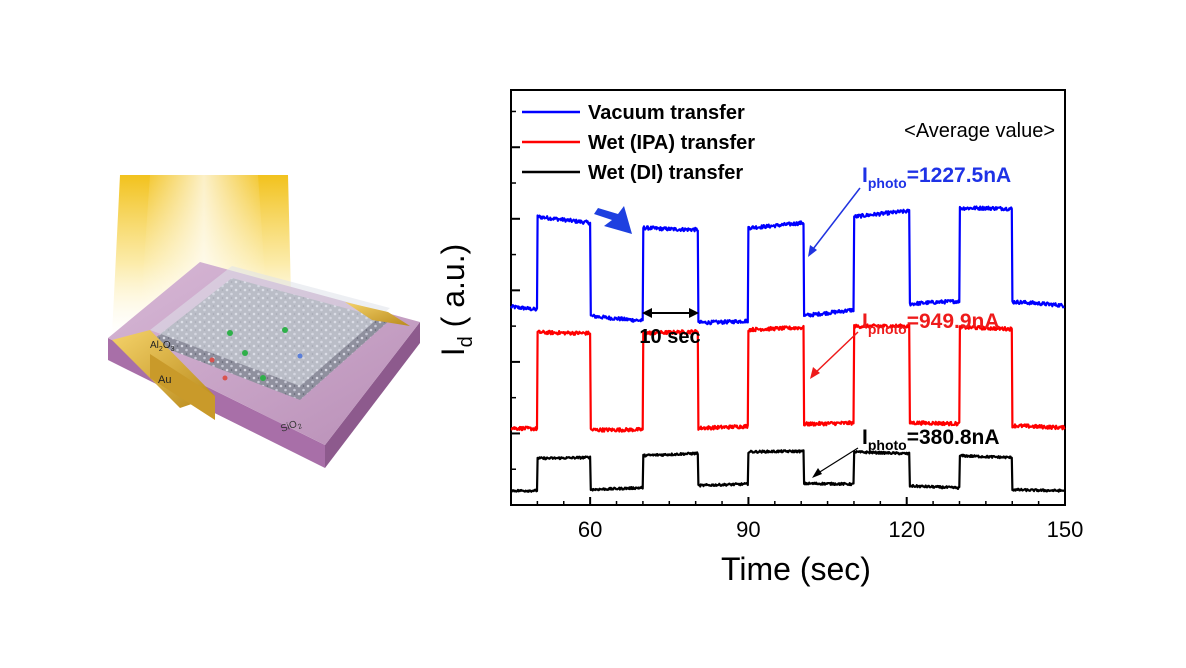 Image resolution: width=1186 pixels, height=668 pixels. What do you see at coordinates (979, 131) in the screenshot?
I see `average-value-label: <Average value>` at bounding box center [979, 131].